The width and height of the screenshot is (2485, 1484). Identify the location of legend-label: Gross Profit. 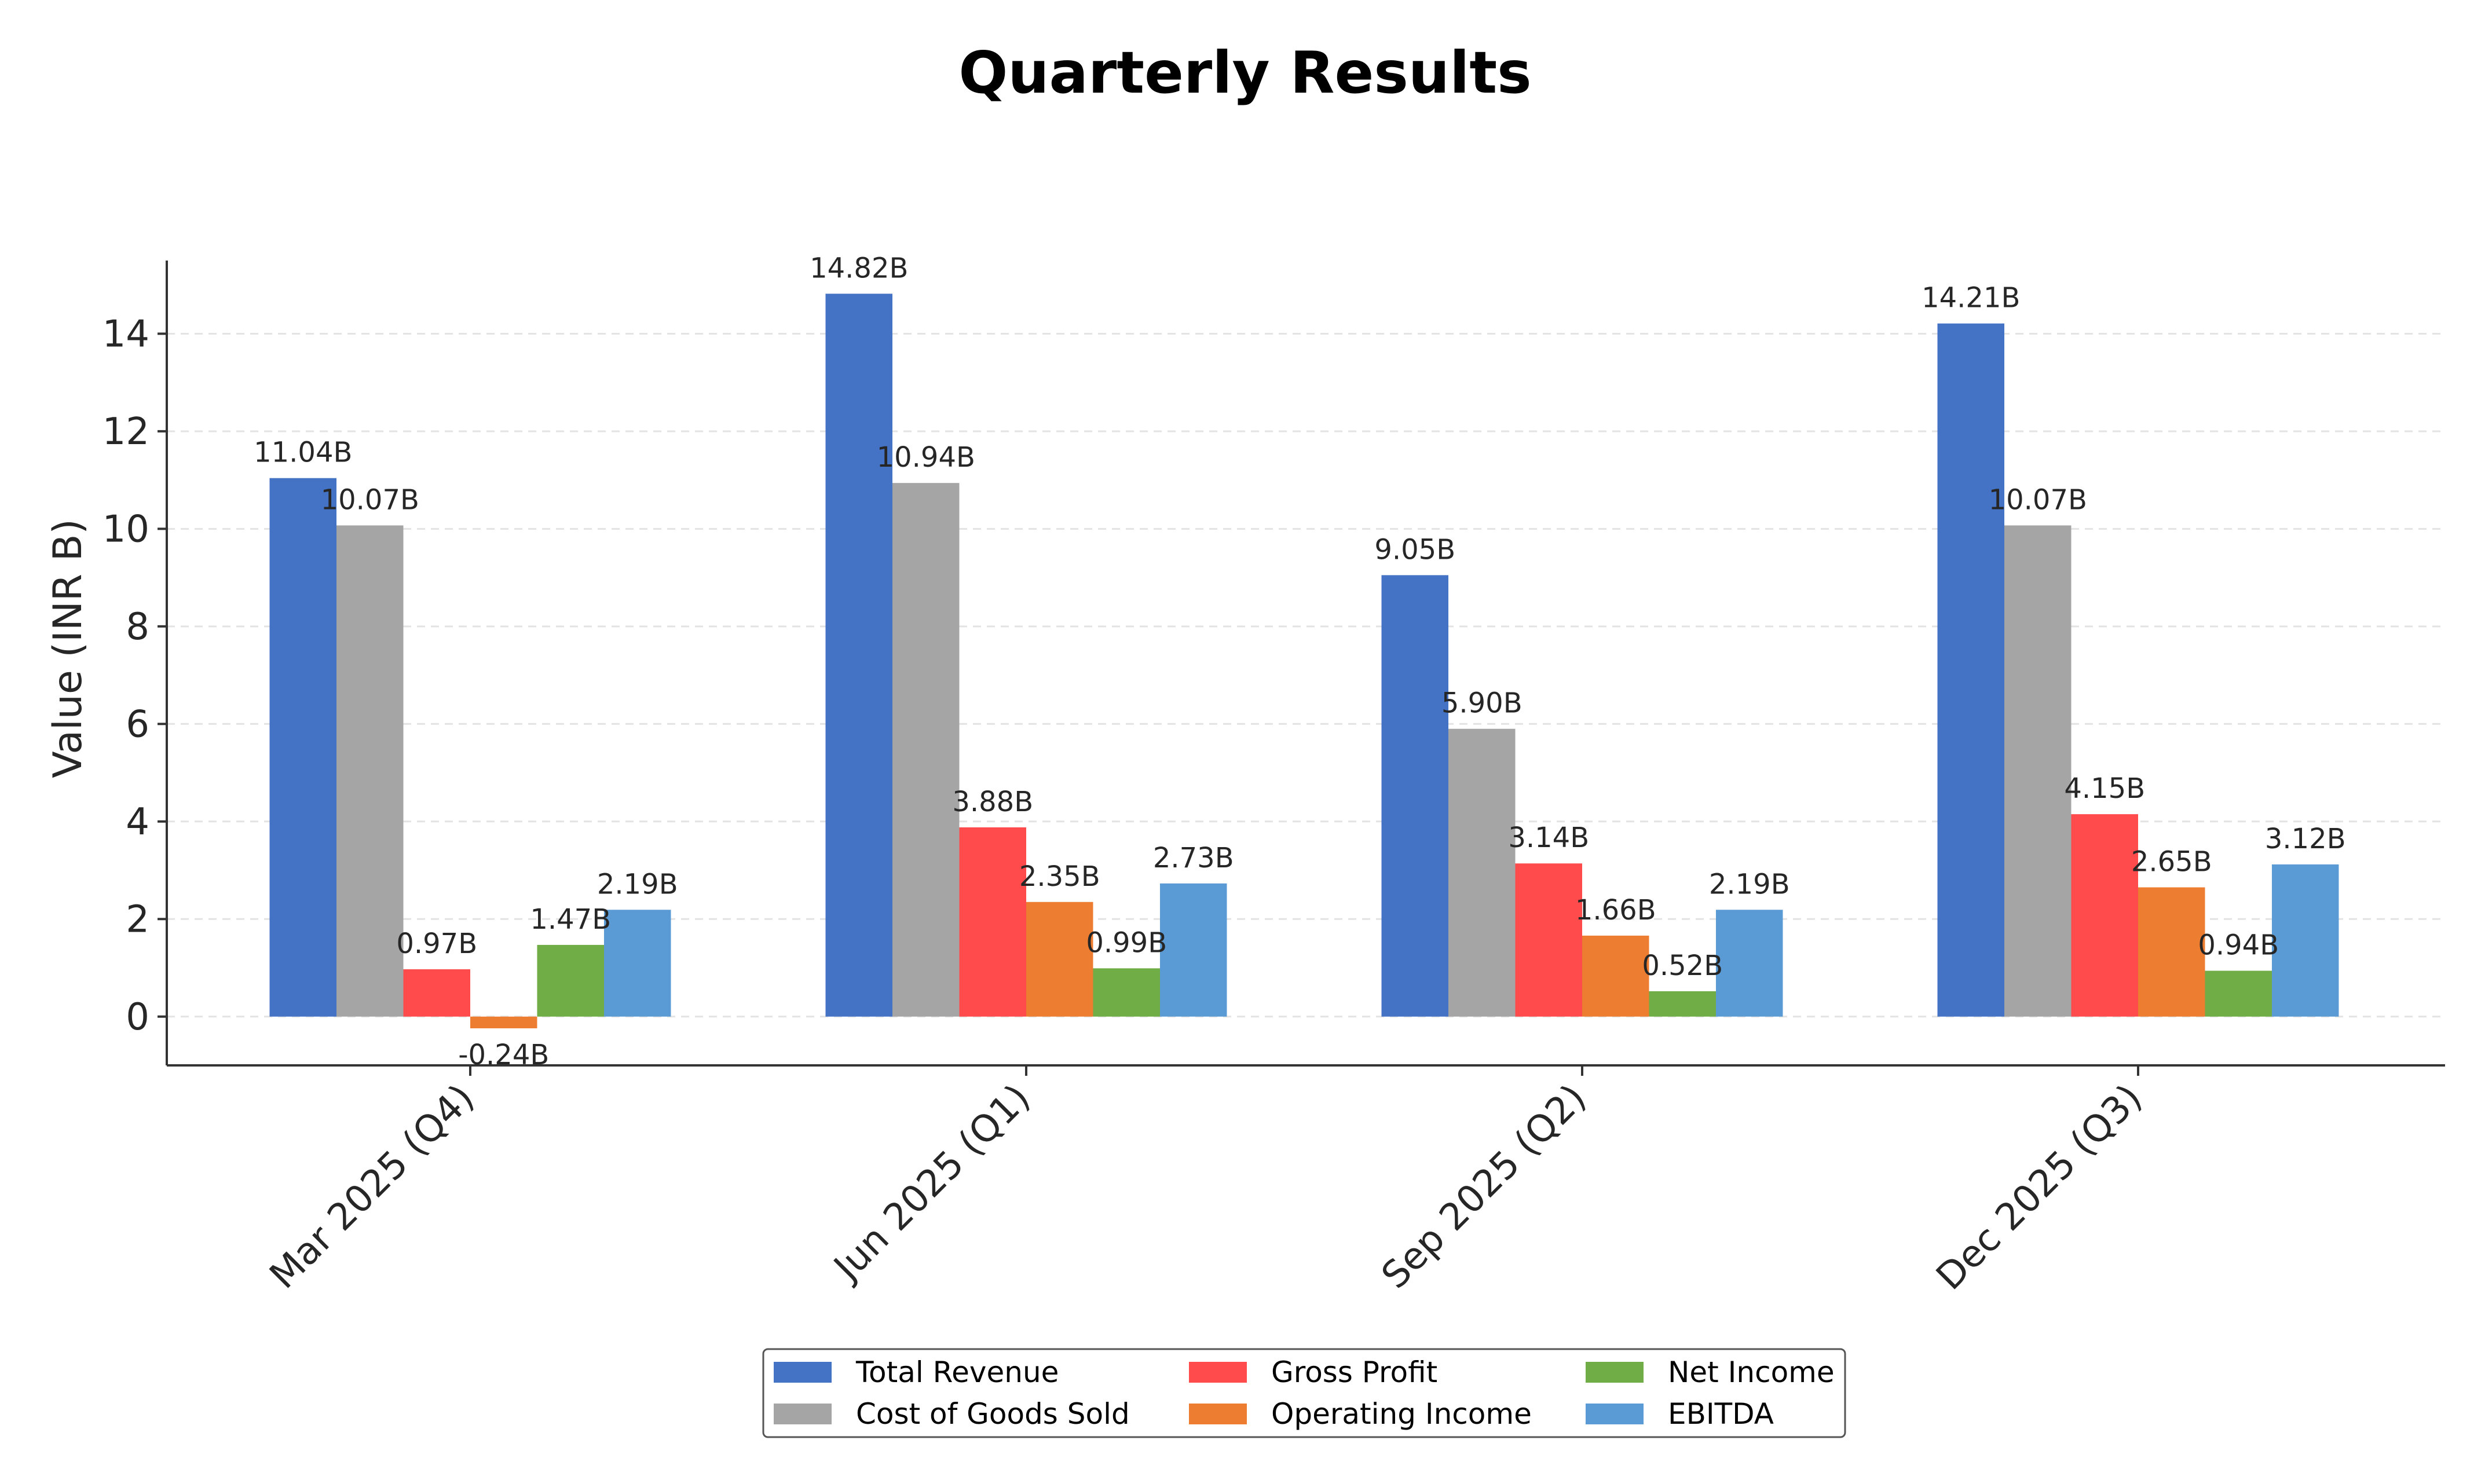
(1354, 1372).